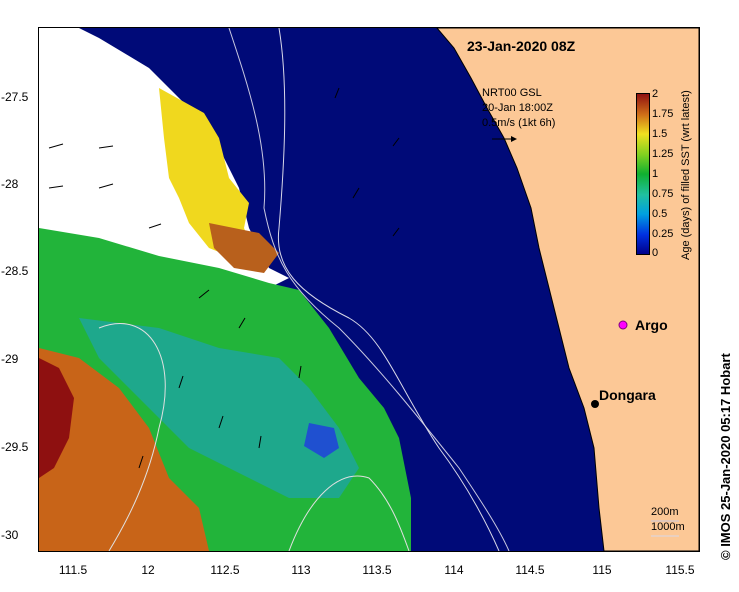  I want to click on colorbar-label: 1.75, so click(663, 114).